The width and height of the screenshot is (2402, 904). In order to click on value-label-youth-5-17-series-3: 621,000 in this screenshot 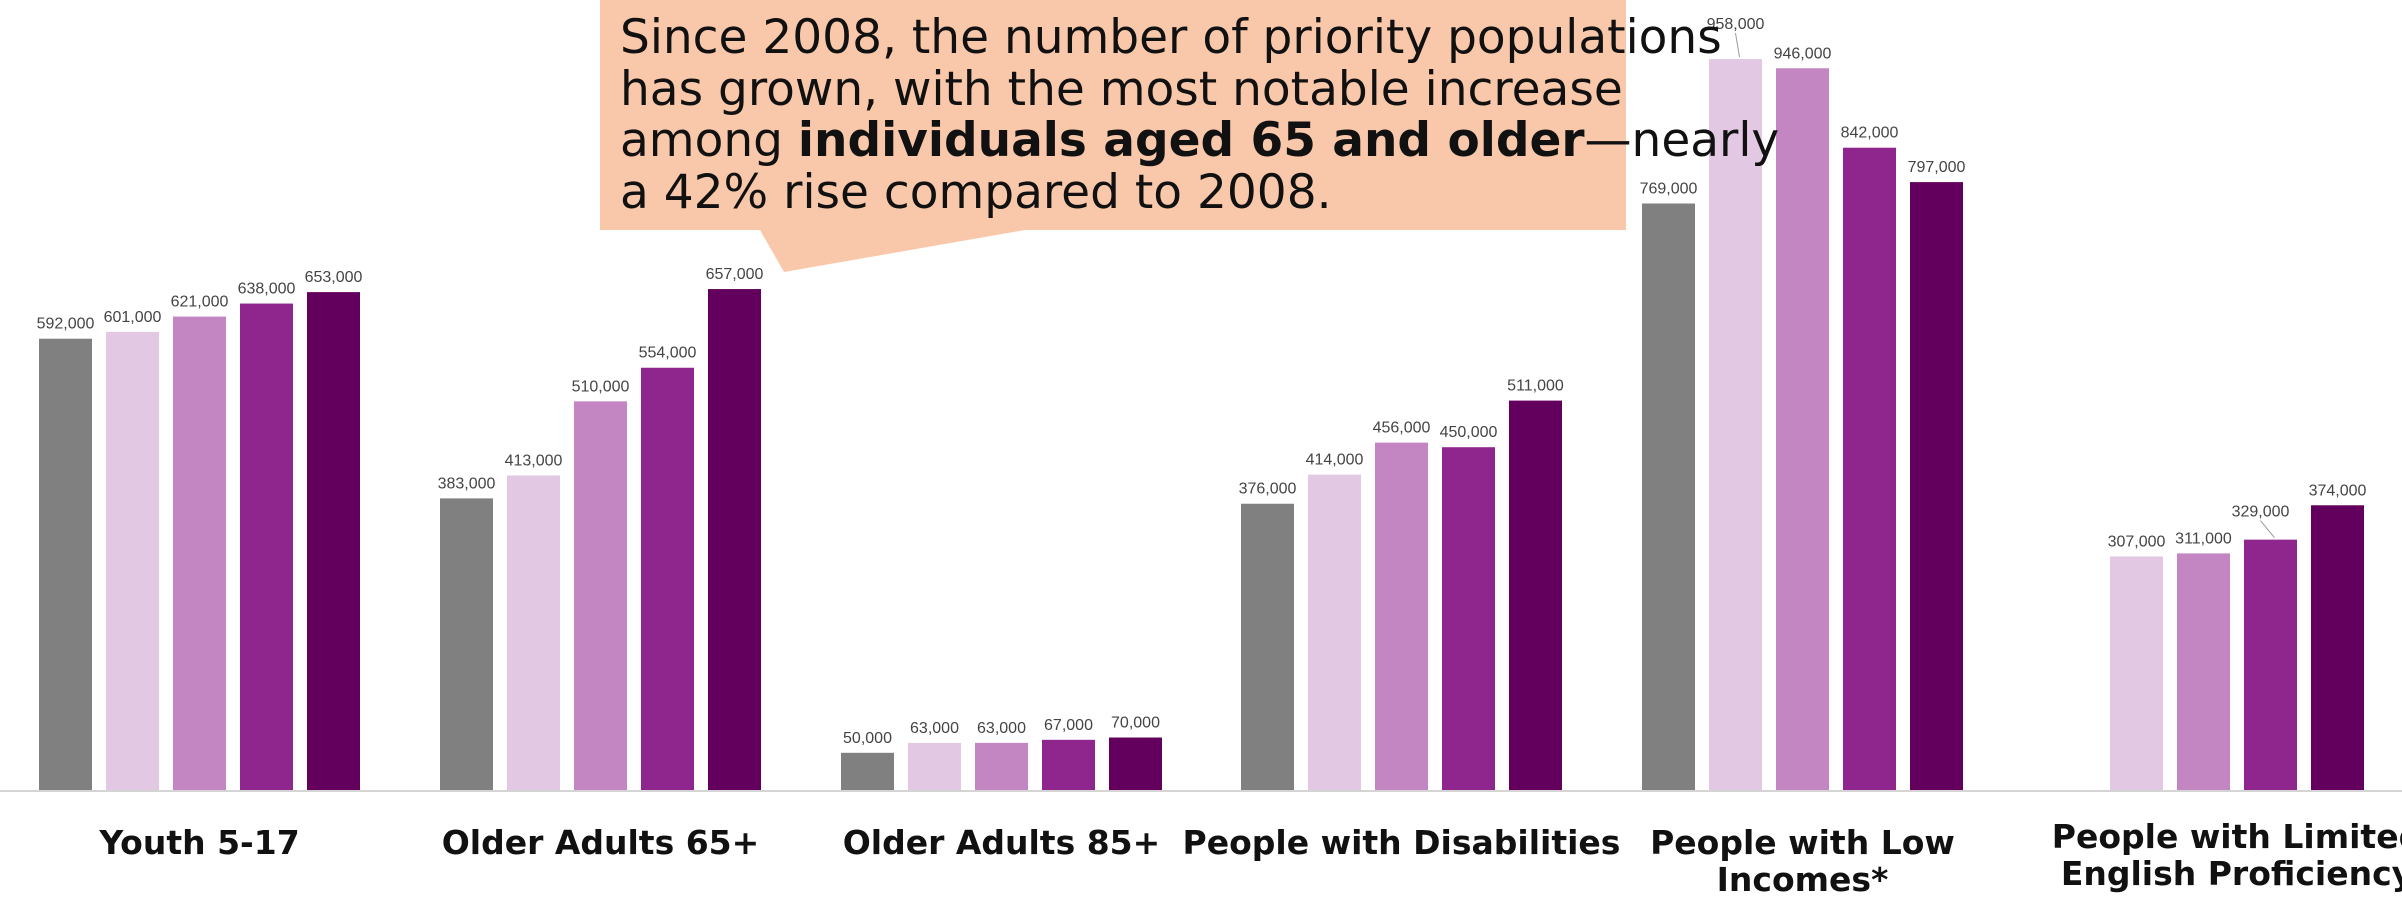, I will do `click(200, 302)`.